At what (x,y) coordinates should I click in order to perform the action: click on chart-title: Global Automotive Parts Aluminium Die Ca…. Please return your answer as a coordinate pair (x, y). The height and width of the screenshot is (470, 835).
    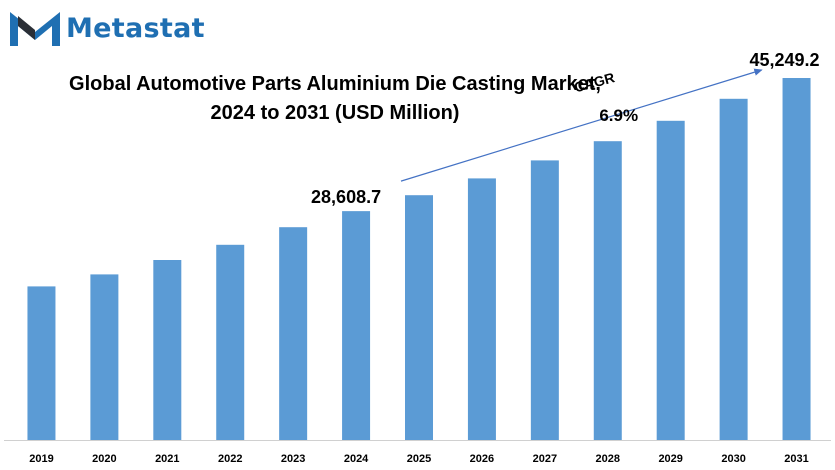
    Looking at the image, I should click on (335, 99).